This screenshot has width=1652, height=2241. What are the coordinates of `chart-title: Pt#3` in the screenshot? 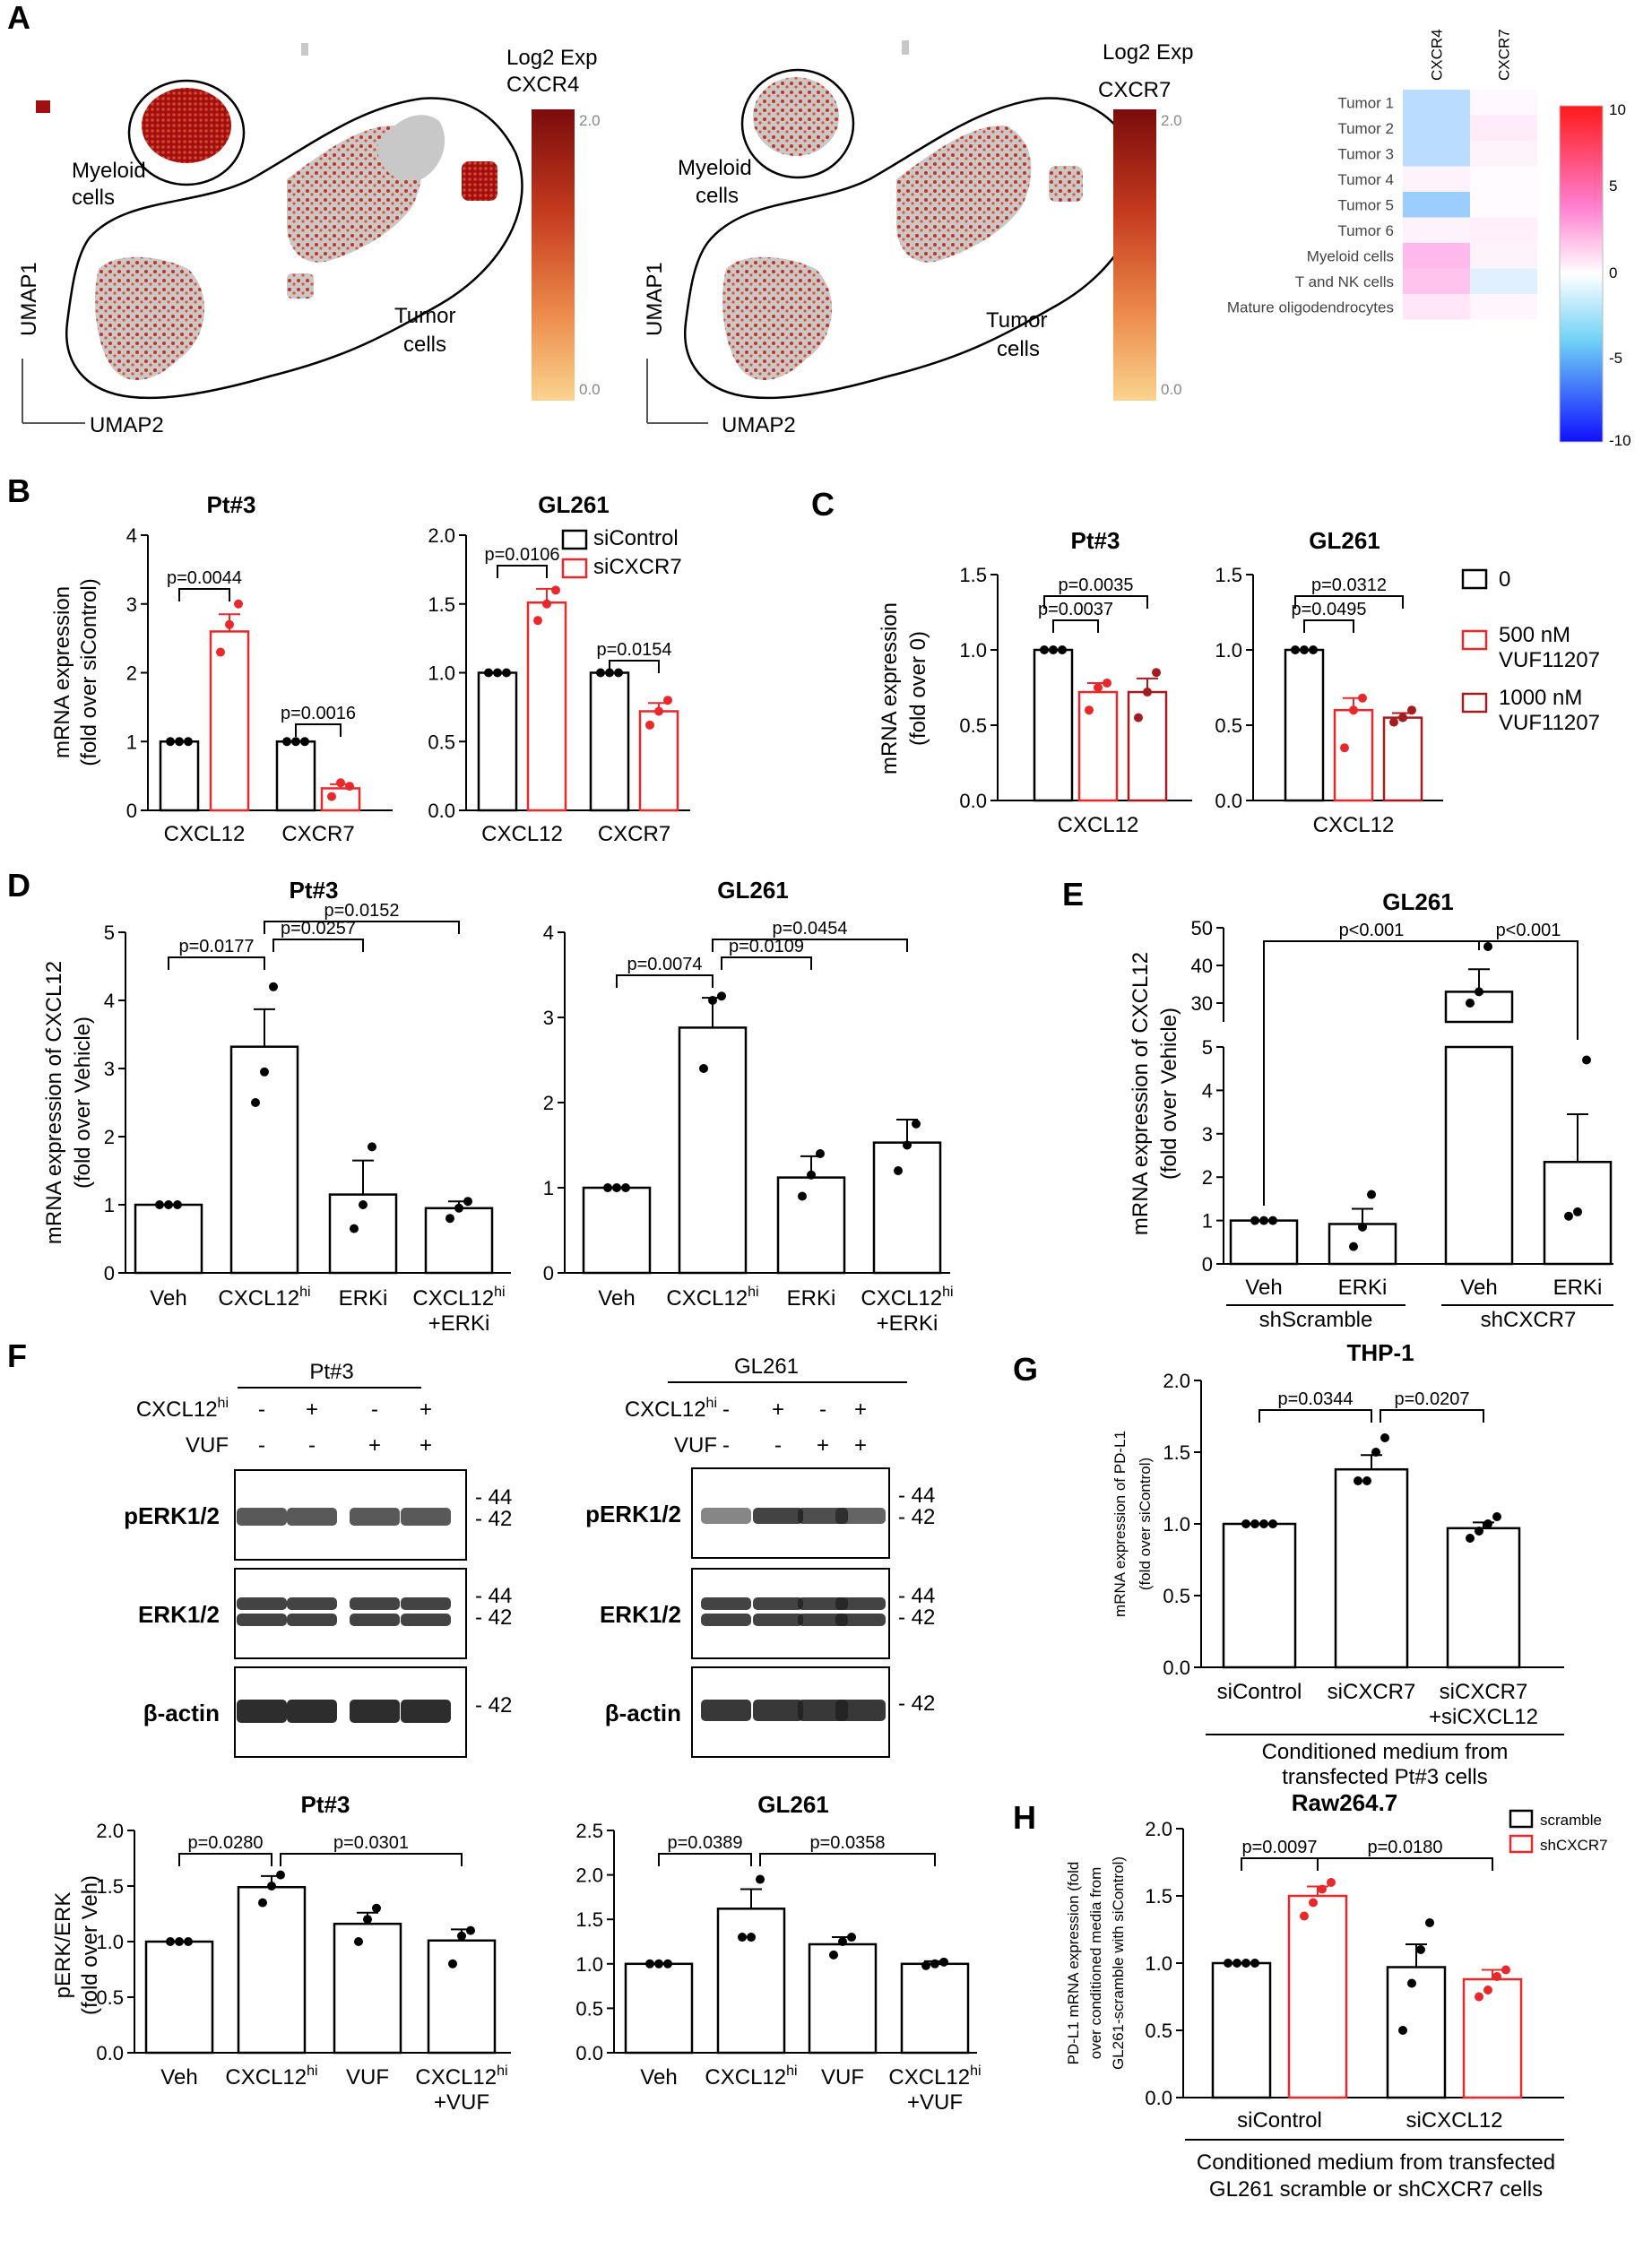 It's located at (325, 1804).